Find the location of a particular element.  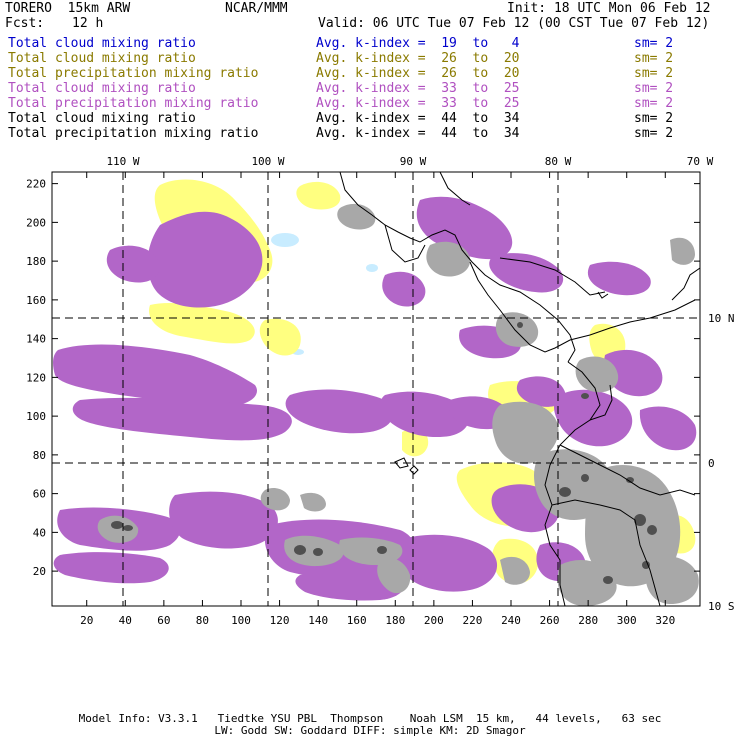

longitude-label: 70 W is located at coordinates (700, 161).